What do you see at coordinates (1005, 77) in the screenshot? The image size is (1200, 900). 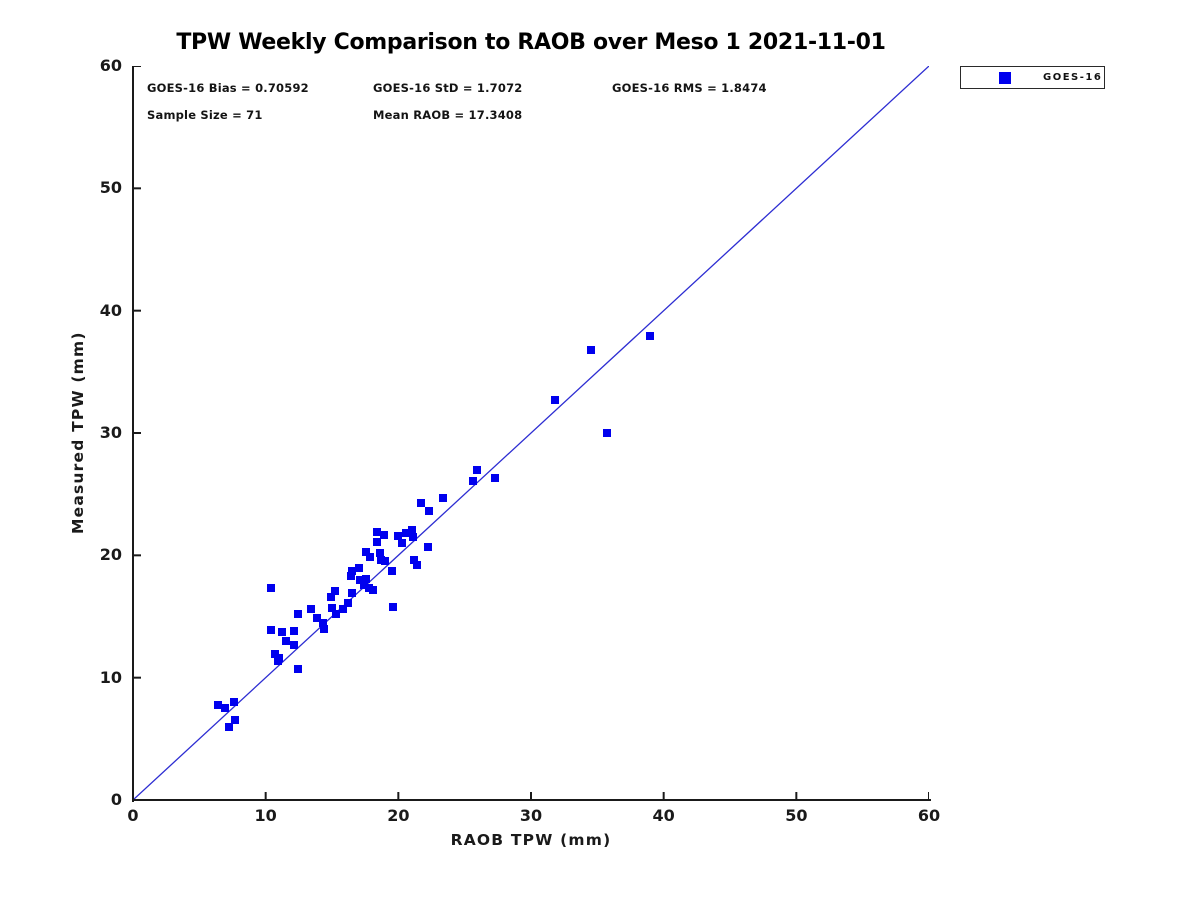 I see `legend-marker-square` at bounding box center [1005, 77].